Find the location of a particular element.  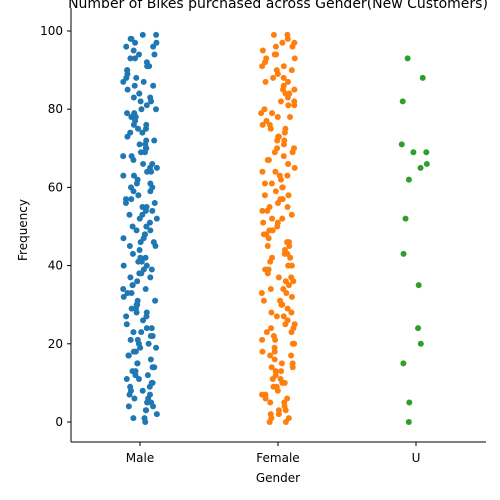

x-tick-label-female: Female is located at coordinates (277, 458).